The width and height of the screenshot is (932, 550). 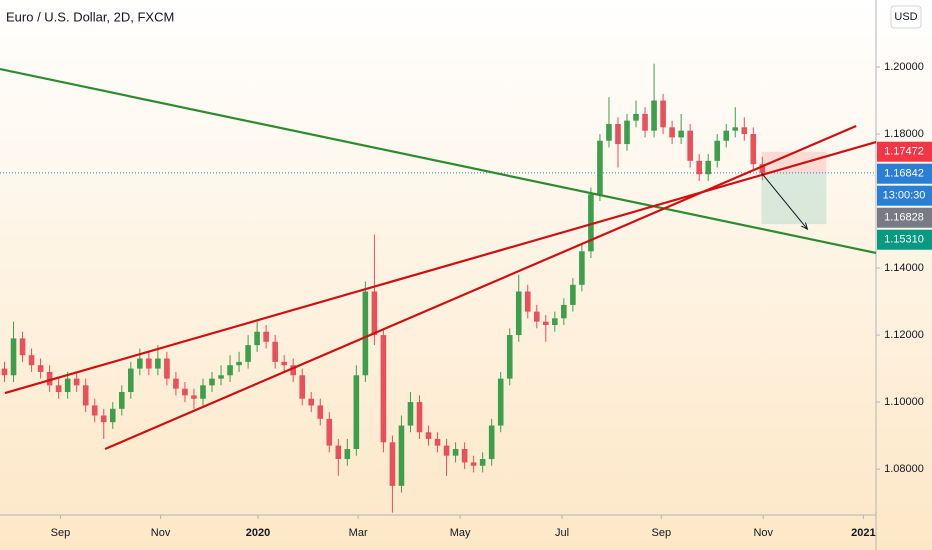 I want to click on target-zone, so click(x=794, y=198).